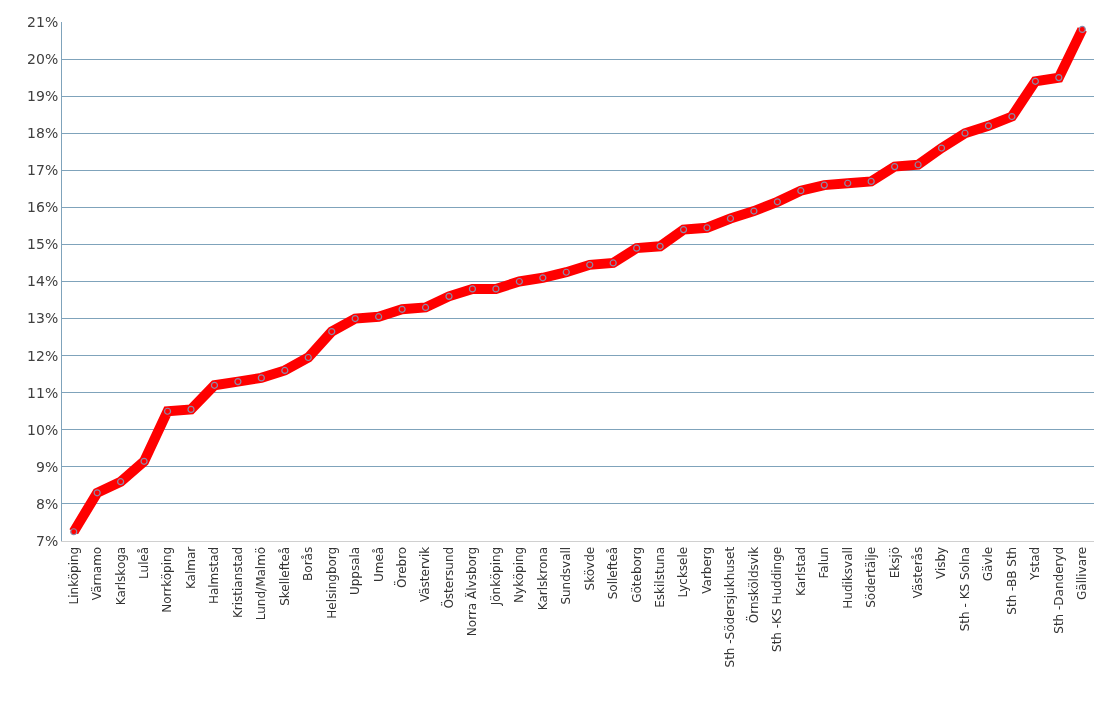 The width and height of the screenshot is (1102, 713). I want to click on x-tick-label: Visby, so click(941, 563).